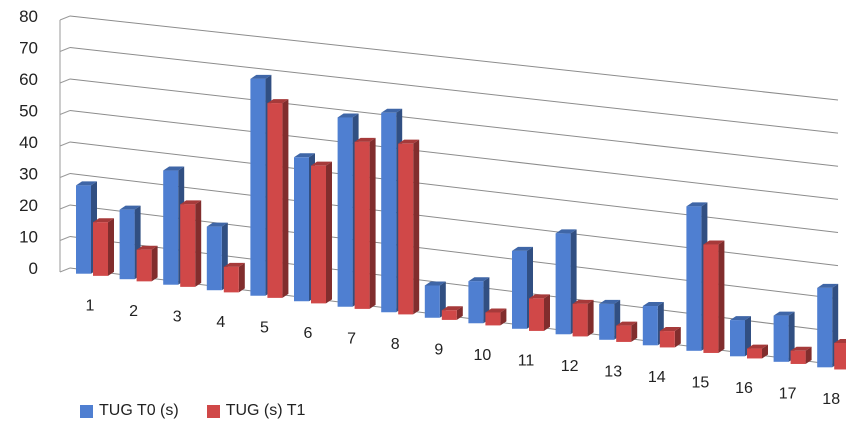  Describe the element at coordinates (744, 388) in the screenshot. I see `x-tick-label: 16` at that location.